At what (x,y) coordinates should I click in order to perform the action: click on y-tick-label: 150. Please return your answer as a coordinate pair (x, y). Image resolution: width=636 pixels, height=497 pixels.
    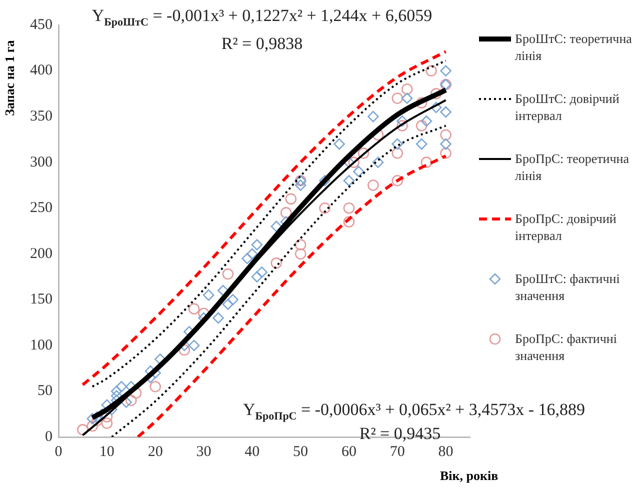
    Looking at the image, I should click on (41, 300).